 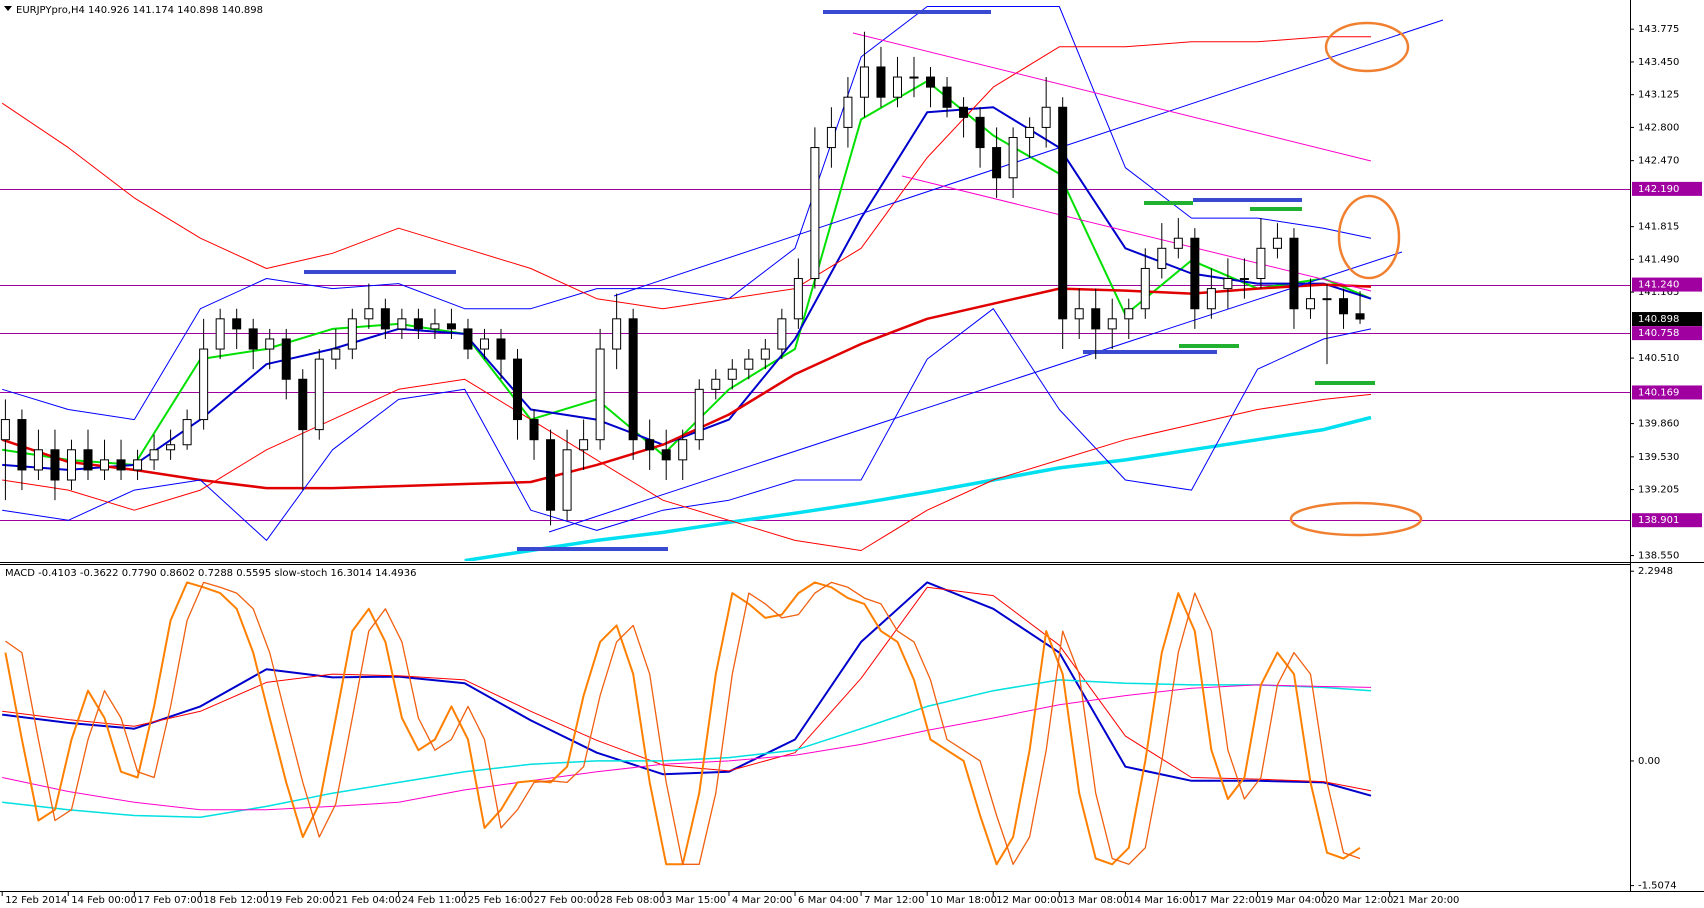 What do you see at coordinates (963, 900) in the screenshot?
I see `x-tick-label: 10 Mar 18:00` at bounding box center [963, 900].